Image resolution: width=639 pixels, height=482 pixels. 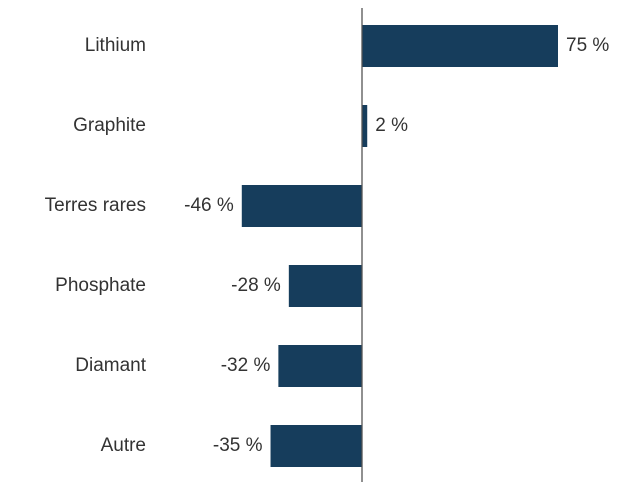 What do you see at coordinates (115, 45) in the screenshot?
I see `category-label: Lithium` at bounding box center [115, 45].